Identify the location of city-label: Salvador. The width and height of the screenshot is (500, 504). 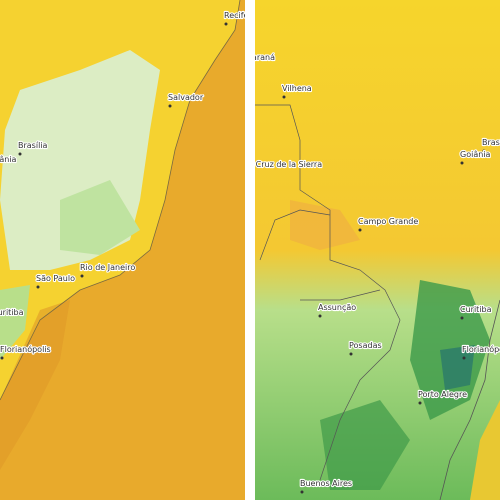
(186, 97).